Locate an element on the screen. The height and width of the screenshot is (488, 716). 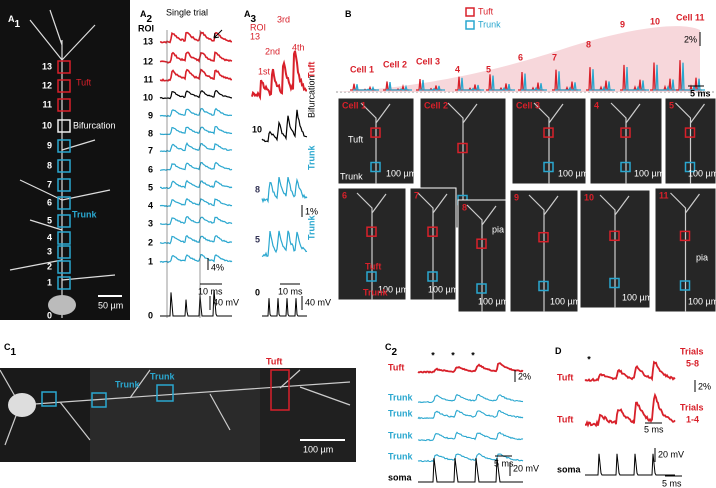
label: soma is located at coordinates (400, 477).